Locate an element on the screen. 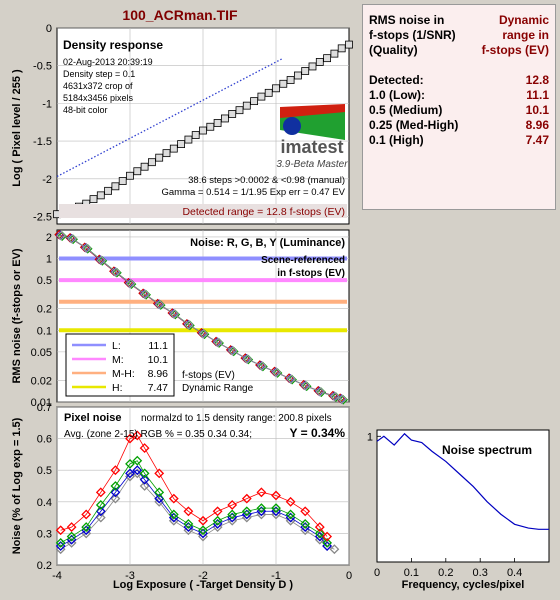  spectrum-grid is located at coordinates (445, 498).